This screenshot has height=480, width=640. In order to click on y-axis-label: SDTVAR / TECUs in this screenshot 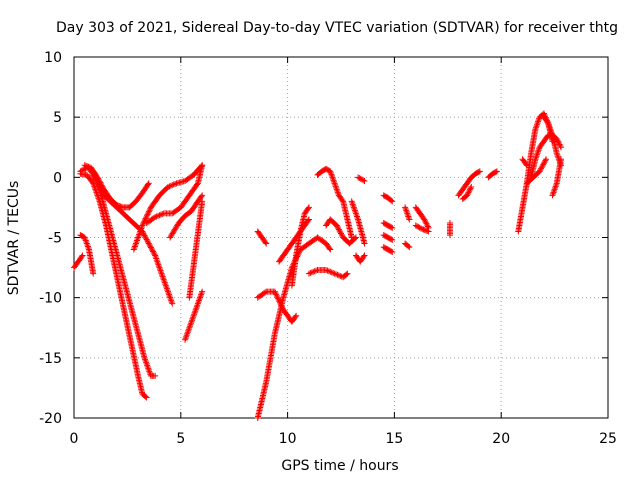, I will do `click(14, 238)`.